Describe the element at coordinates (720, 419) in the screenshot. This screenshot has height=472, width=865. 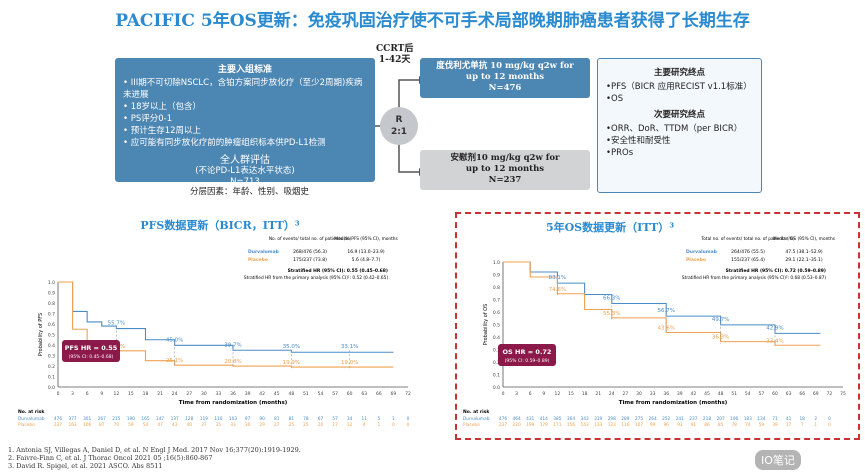
I see `risk-count: 207` at that location.